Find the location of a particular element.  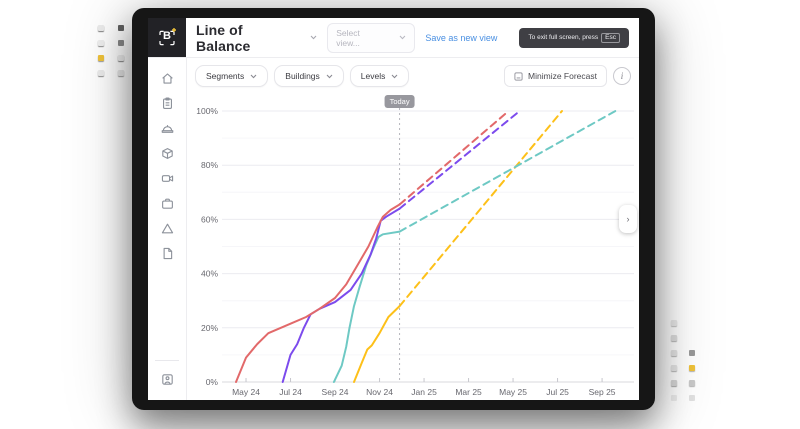

filter-buildings: Buildings is located at coordinates (309, 76).